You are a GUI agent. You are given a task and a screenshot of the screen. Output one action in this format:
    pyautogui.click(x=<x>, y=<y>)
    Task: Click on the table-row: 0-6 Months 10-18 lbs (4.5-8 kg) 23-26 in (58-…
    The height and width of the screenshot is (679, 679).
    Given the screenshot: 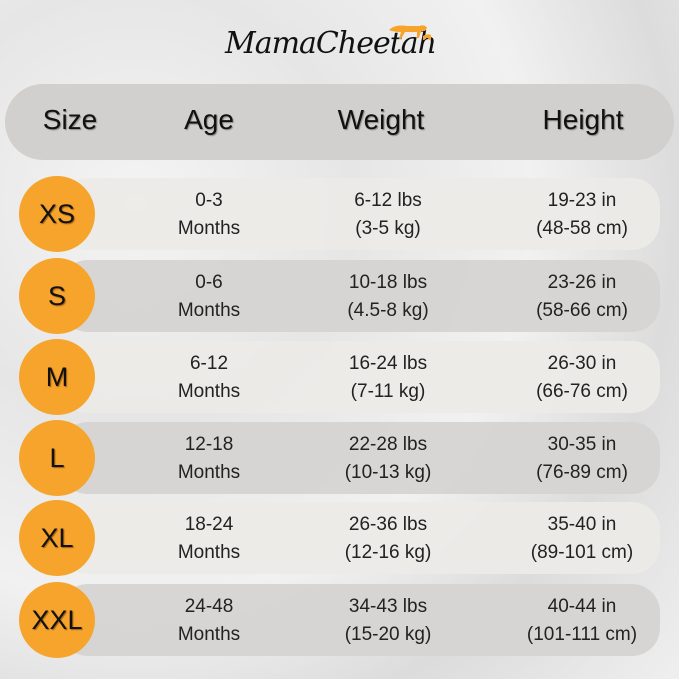 What is the action you would take?
    pyautogui.click(x=360, y=296)
    